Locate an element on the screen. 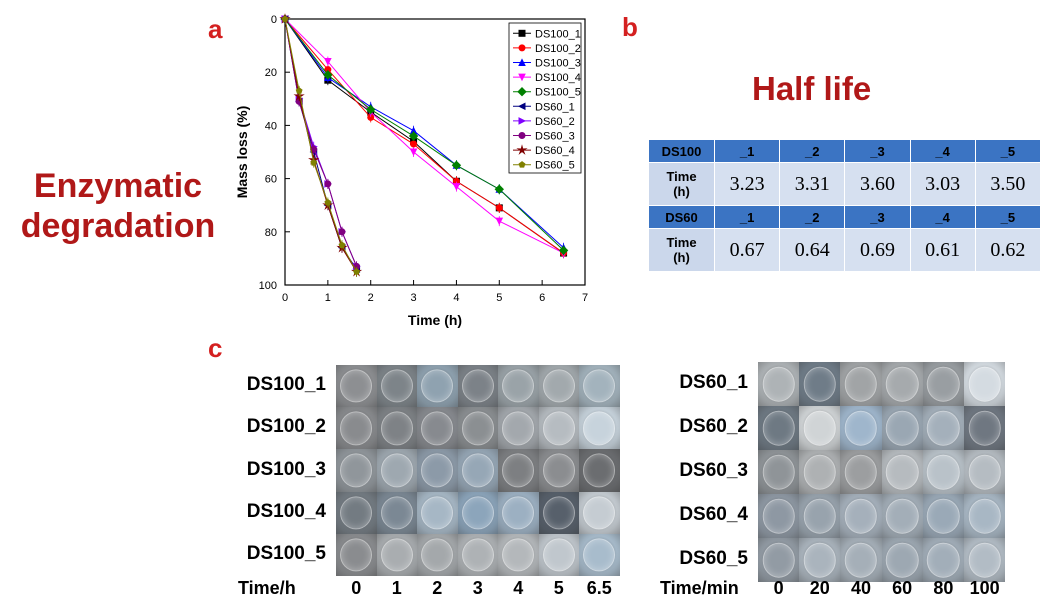  time-row-label-line1: Time is located at coordinates (681, 242).